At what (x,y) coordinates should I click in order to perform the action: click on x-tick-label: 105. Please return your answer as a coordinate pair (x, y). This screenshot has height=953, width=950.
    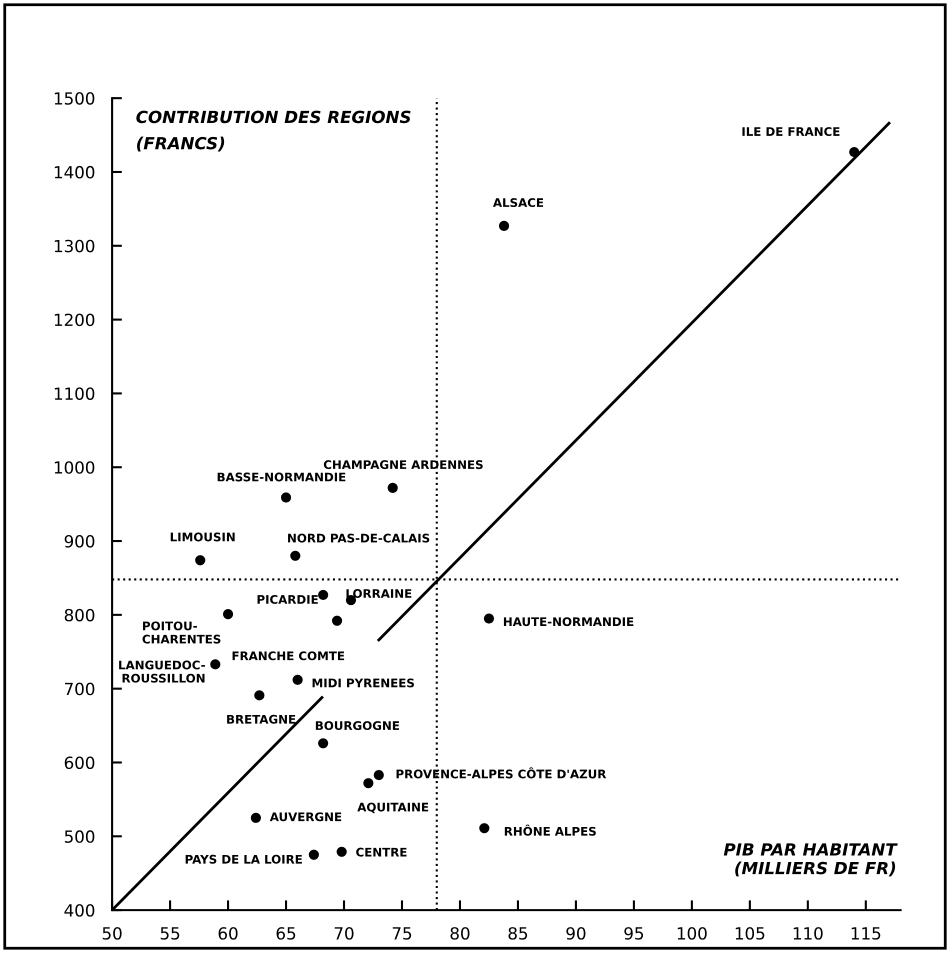
    Looking at the image, I should click on (750, 933).